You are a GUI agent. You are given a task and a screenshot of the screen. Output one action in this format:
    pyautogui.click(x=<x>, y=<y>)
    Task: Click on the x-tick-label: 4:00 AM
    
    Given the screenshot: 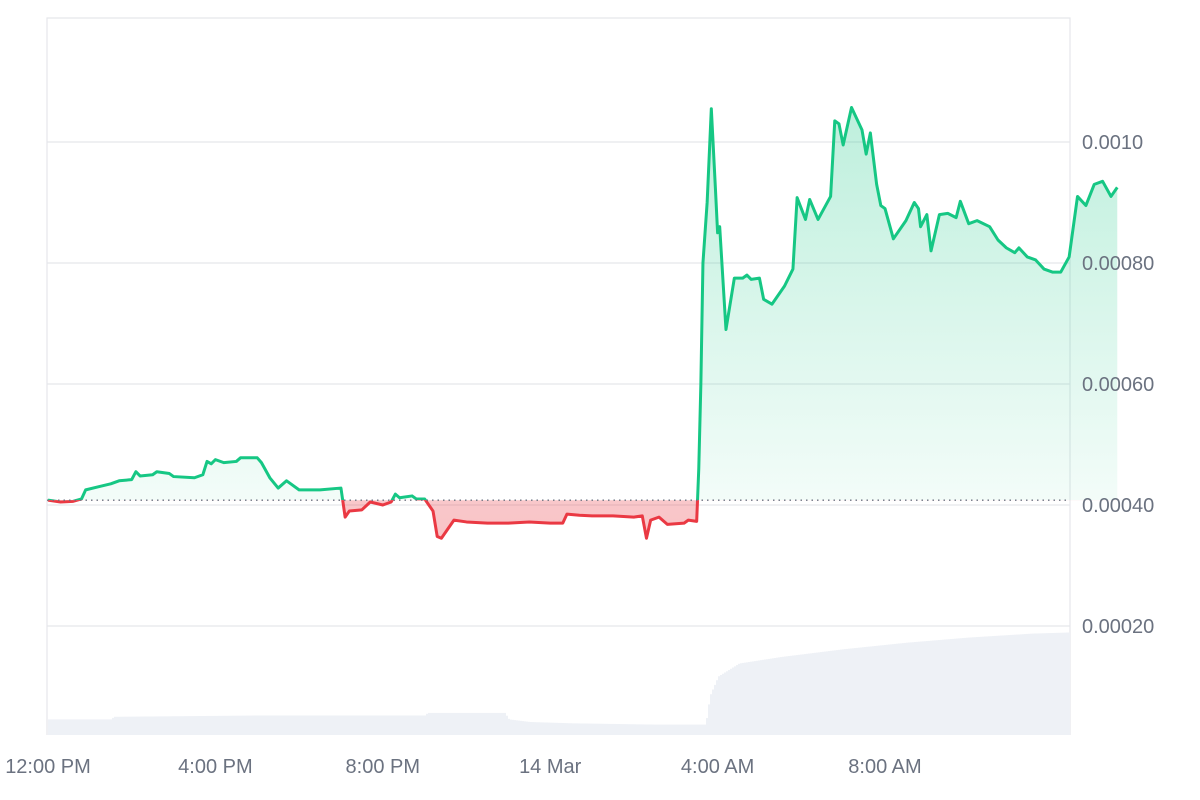 What is the action you would take?
    pyautogui.click(x=717, y=767)
    